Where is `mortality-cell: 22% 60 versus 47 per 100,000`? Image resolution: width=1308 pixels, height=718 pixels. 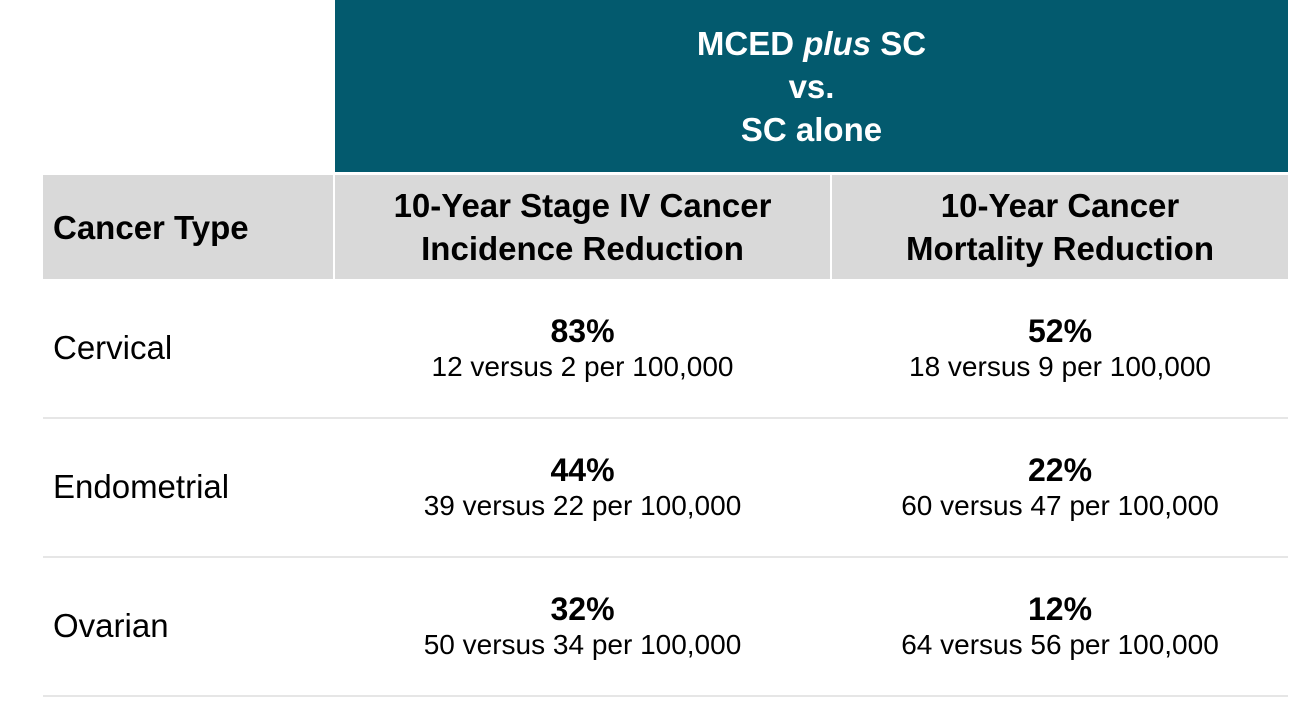
mortality-cell: 22% 60 versus 47 per 100,000 is located at coordinates (1060, 486).